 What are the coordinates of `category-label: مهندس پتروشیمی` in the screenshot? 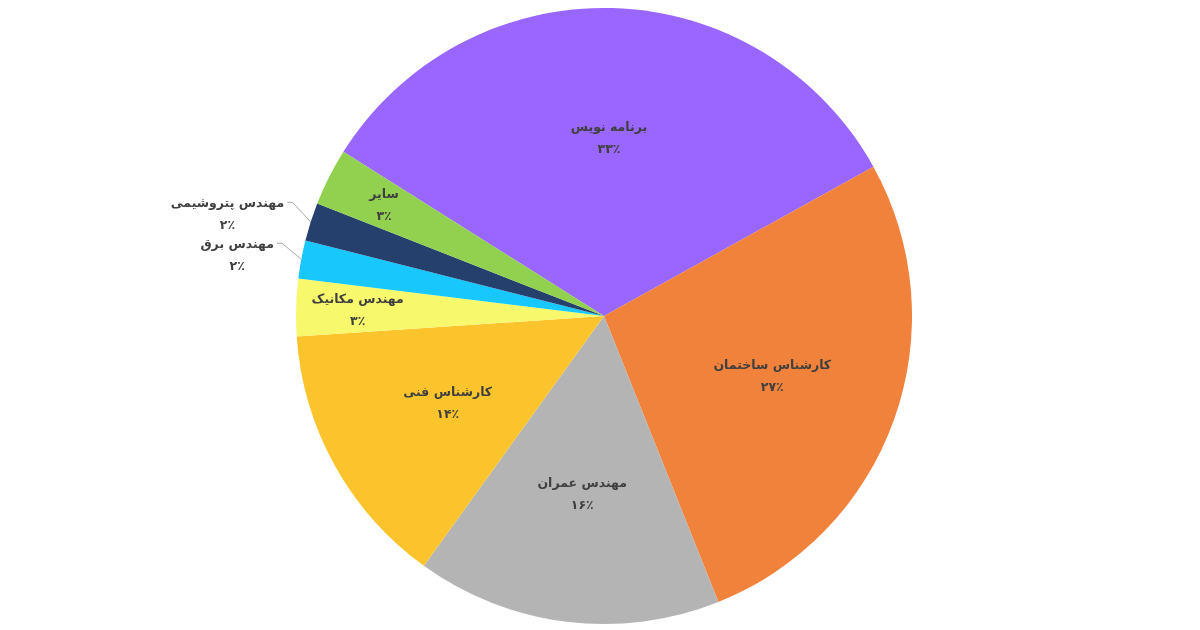 It's located at (227, 202).